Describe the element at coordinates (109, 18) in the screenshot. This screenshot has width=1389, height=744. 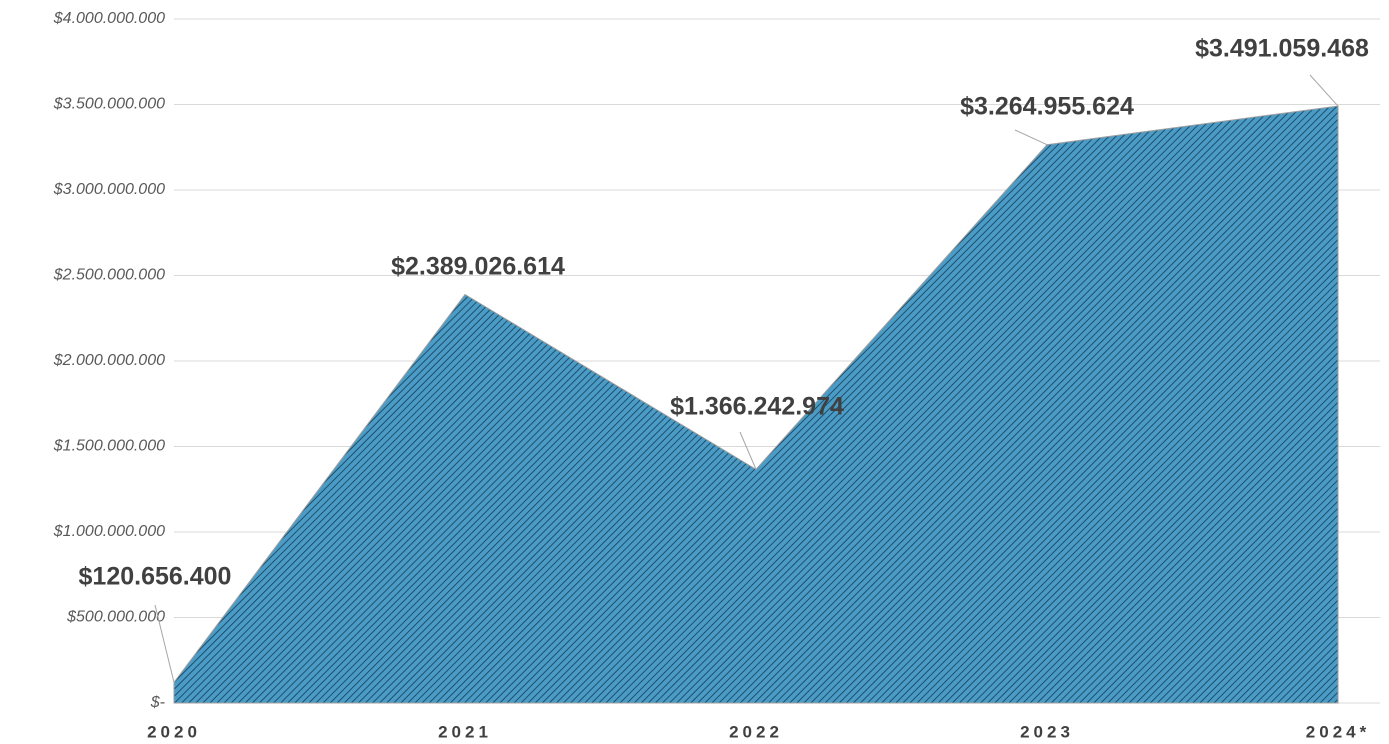
I see `y-tick-label: $4.000.000.000` at that location.